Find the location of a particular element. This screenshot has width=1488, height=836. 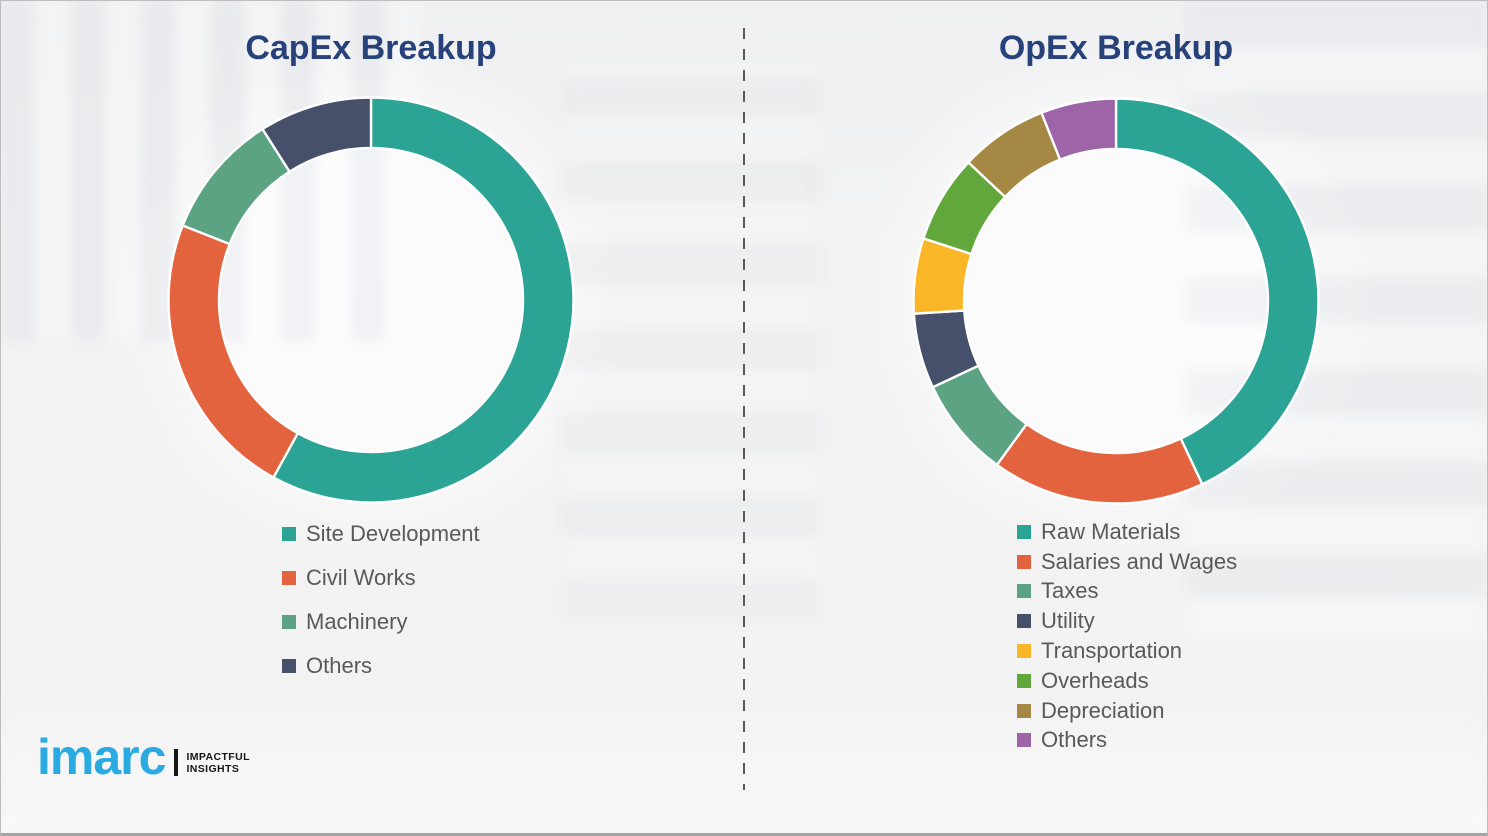

capex-chart-title: CapEx Breakup is located at coordinates (371, 48).